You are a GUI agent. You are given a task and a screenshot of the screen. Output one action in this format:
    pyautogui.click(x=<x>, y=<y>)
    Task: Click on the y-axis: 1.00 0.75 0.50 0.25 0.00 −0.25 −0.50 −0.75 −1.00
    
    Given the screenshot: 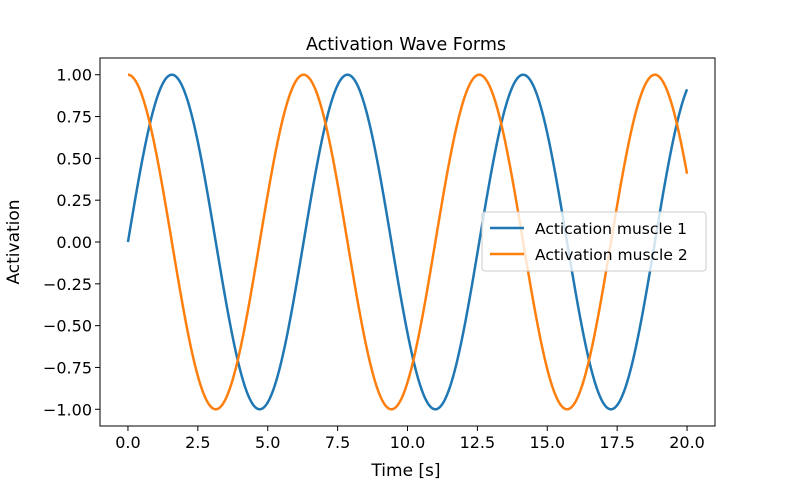 What is the action you would take?
    pyautogui.click(x=71, y=242)
    